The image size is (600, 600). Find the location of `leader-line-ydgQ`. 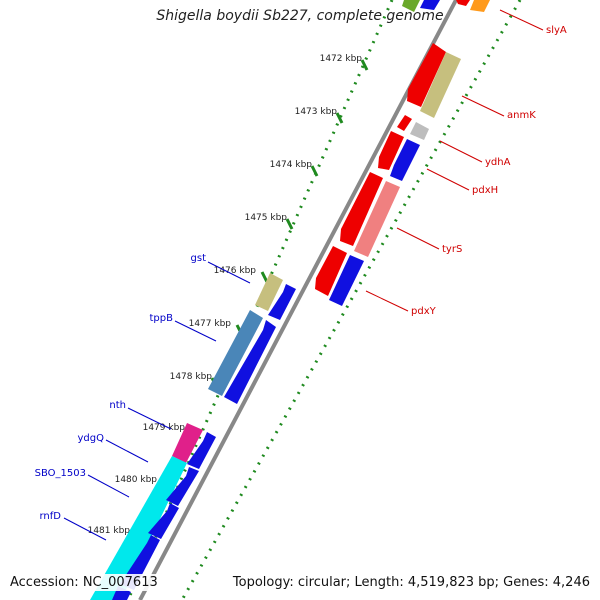

leader-line-ydgQ is located at coordinates (127, 451).